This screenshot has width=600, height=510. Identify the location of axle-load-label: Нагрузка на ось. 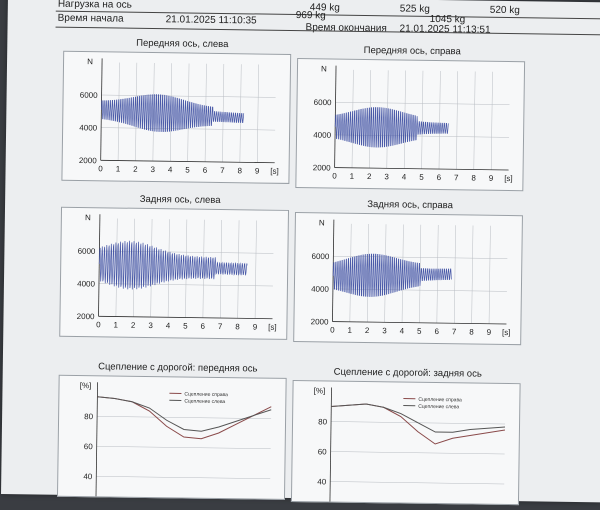
(95, 5).